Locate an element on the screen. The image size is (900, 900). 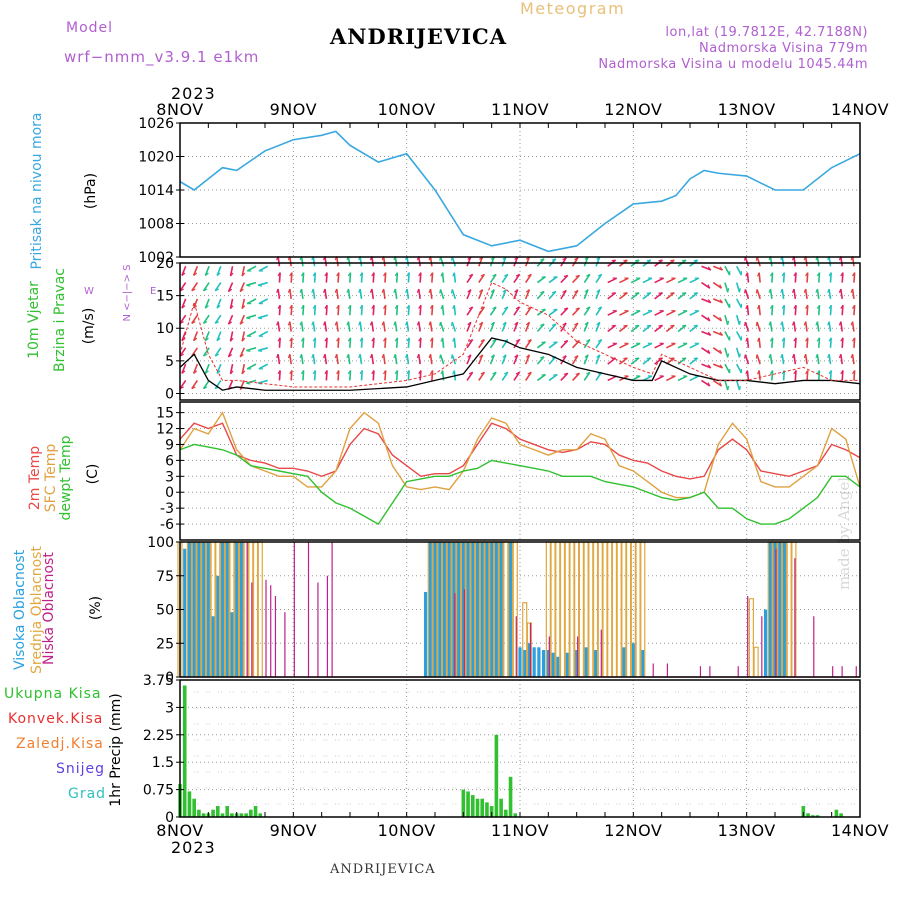
x-tick-top: 14NOV is located at coordinates (860, 109).